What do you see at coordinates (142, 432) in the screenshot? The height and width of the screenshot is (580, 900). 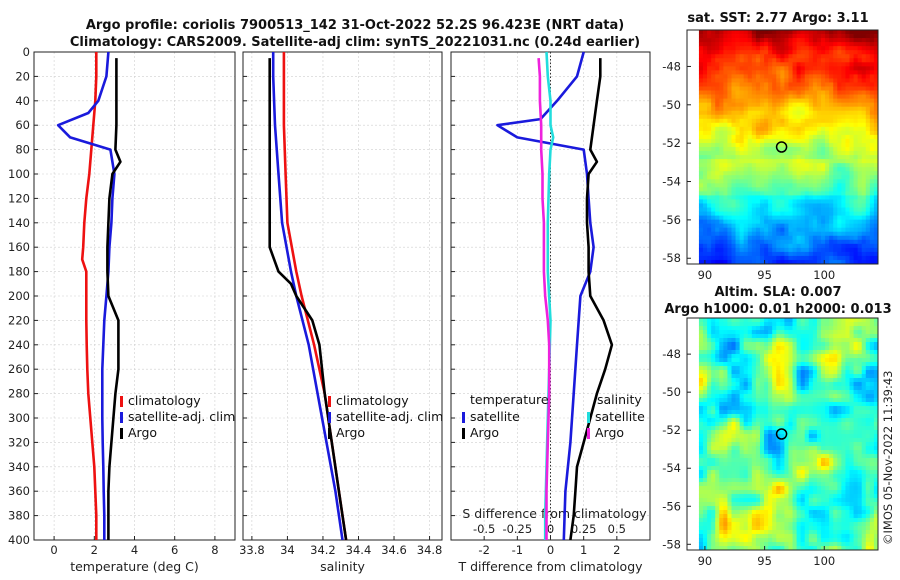 I see `temperature-legend-label: Argo` at bounding box center [142, 432].